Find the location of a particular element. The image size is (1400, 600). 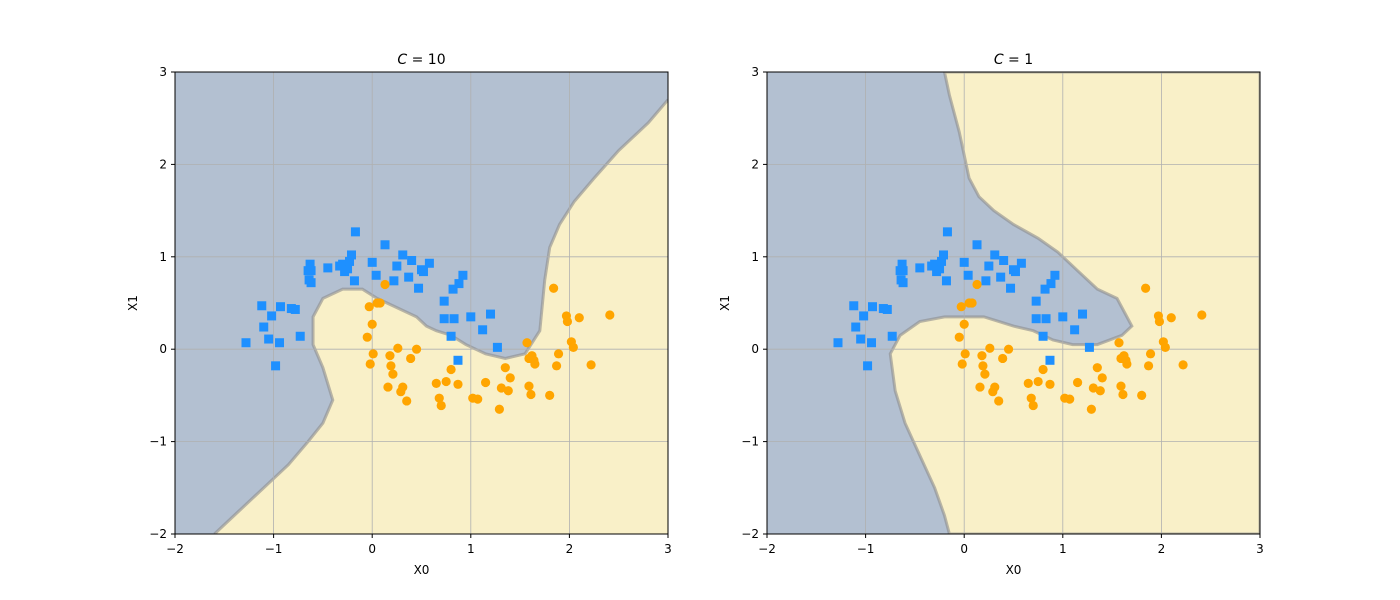

chart-title-value: = 10 is located at coordinates (426, 60).